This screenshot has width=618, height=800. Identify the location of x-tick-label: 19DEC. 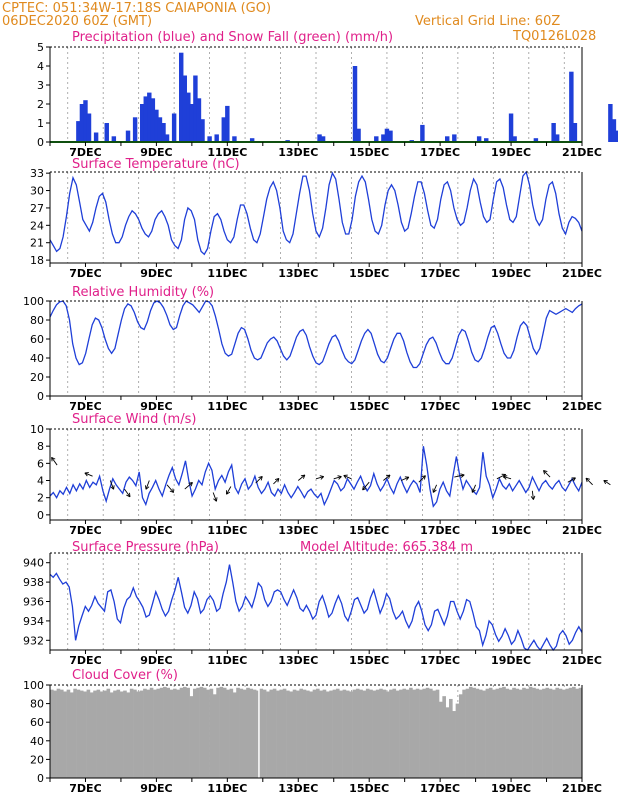
(511, 788).